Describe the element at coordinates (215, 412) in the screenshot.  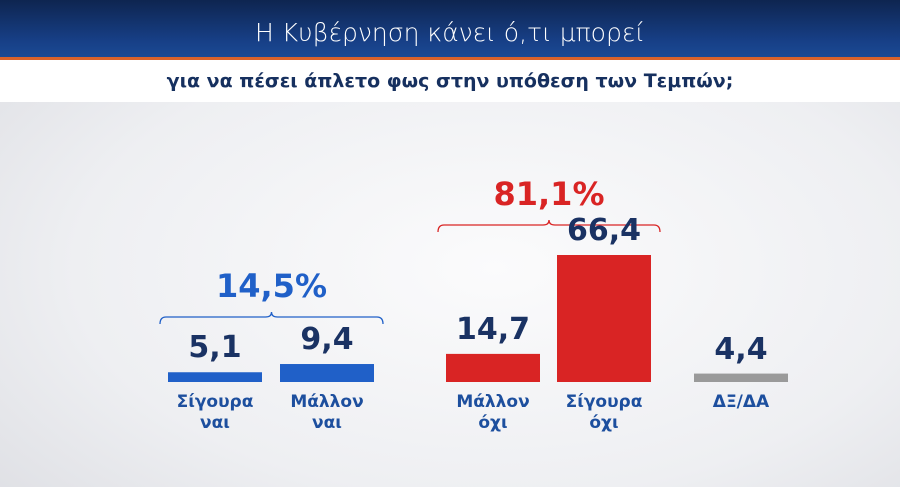
I see `category-label: Σίγουρα ναι` at that location.